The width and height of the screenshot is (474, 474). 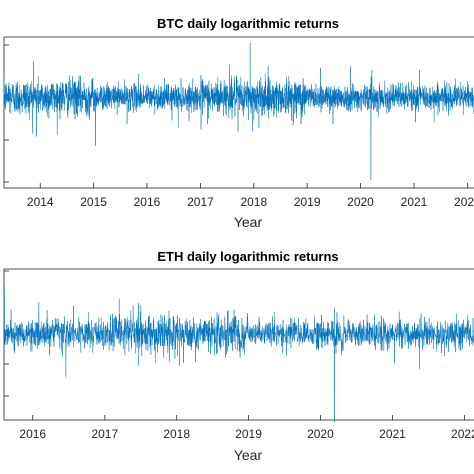 What do you see at coordinates (247, 256) in the screenshot?
I see `eth-chart-title: ETH daily logarithmic returns` at bounding box center [247, 256].